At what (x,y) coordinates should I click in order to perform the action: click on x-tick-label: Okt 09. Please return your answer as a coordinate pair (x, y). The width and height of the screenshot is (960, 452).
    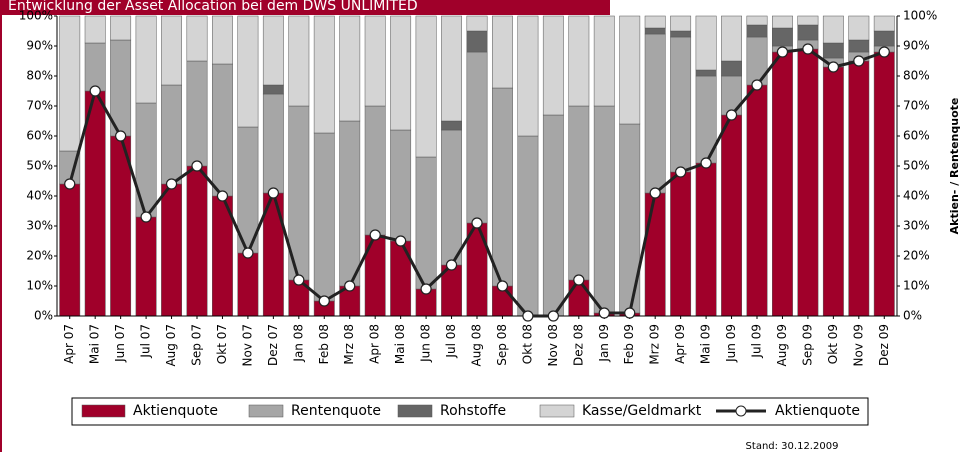
    Looking at the image, I should click on (833, 344).